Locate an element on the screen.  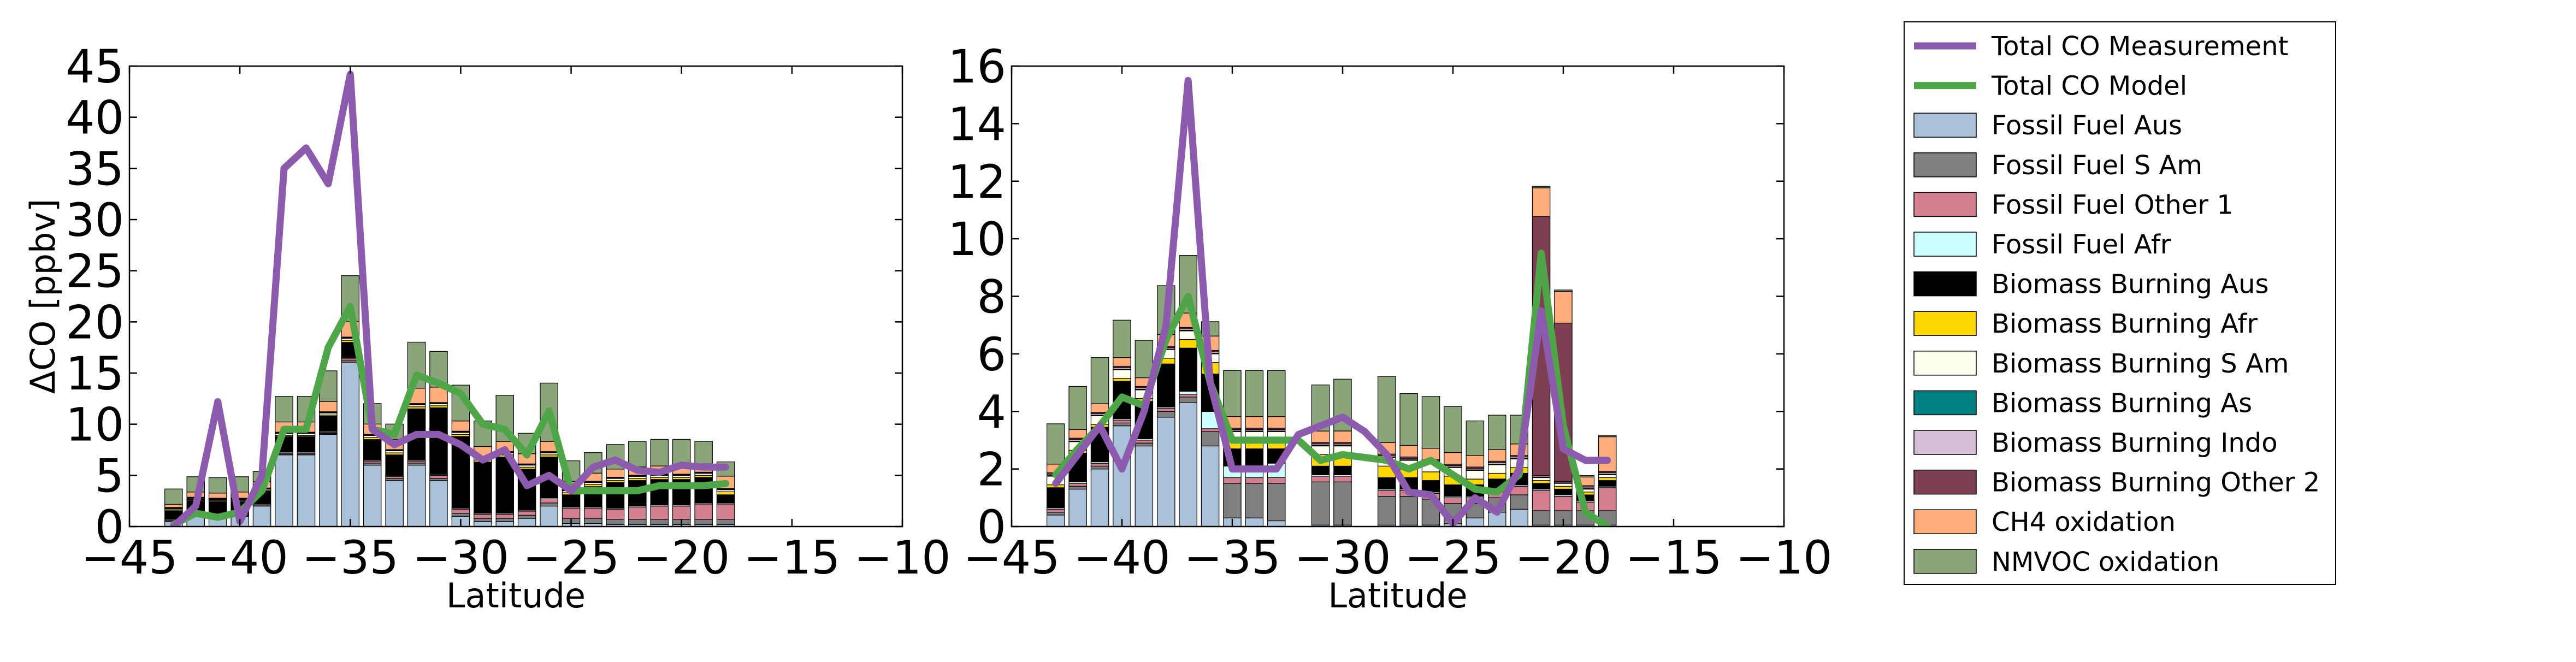
x-tick-label: −20 is located at coordinates (681, 557).